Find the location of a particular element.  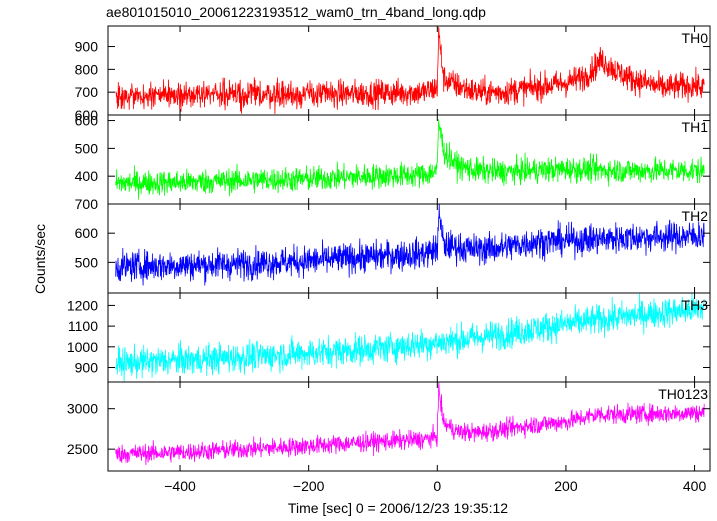

panel-label: TH2 is located at coordinates (695, 216).